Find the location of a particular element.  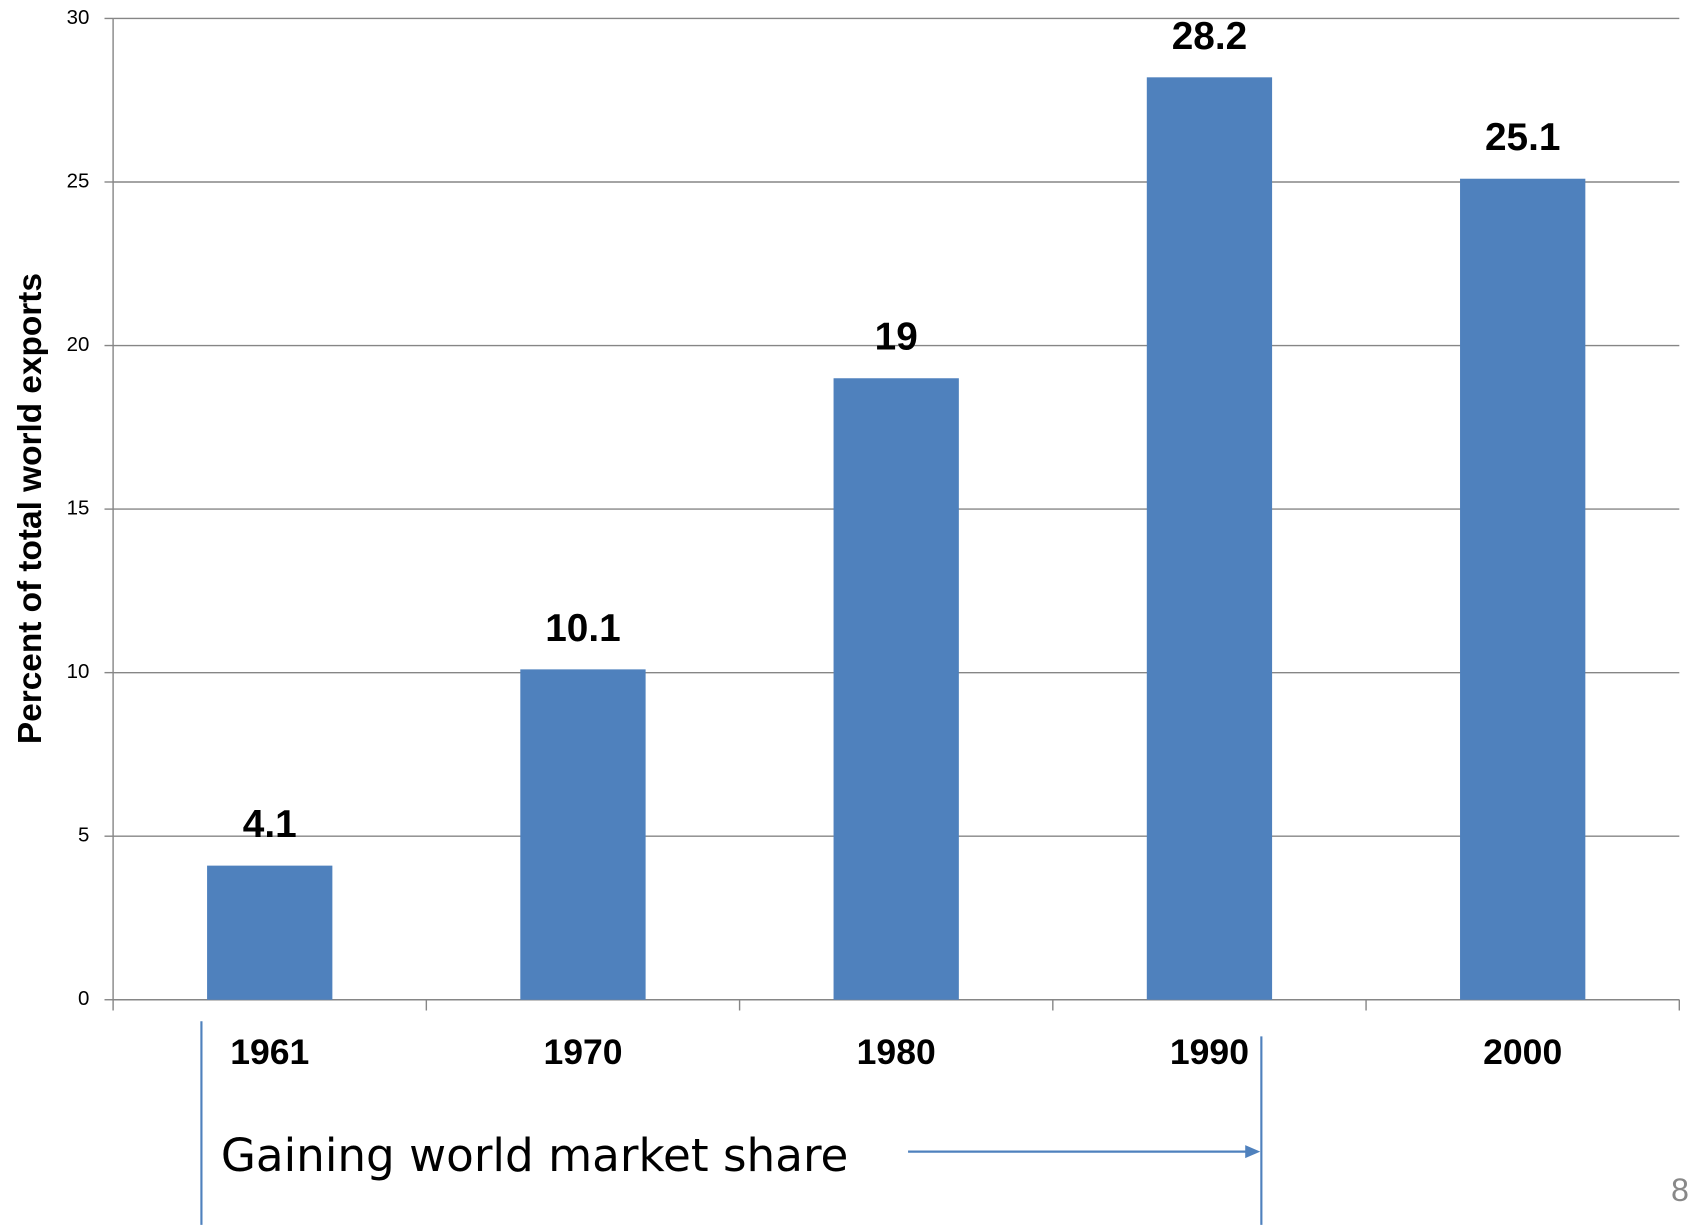

data-label: 28.2 is located at coordinates (1209, 36).